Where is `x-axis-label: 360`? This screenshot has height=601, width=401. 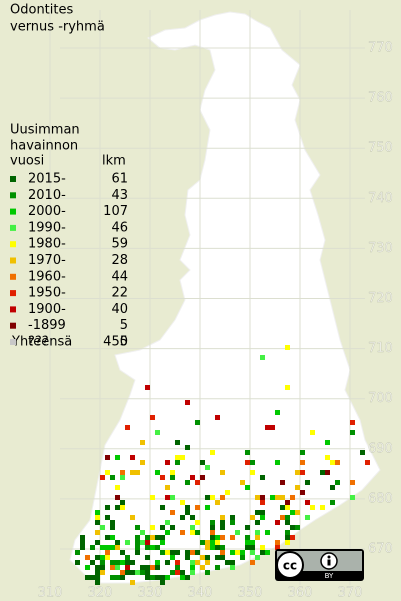 x-axis-label: 360 is located at coordinates (300, 593).